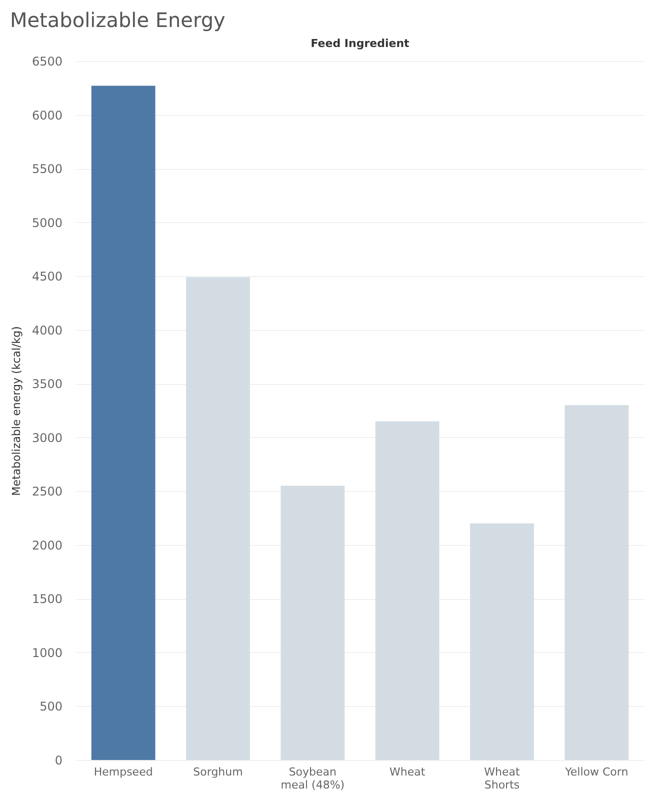  Describe the element at coordinates (47, 491) in the screenshot. I see `y-tick-label: 2500` at that location.